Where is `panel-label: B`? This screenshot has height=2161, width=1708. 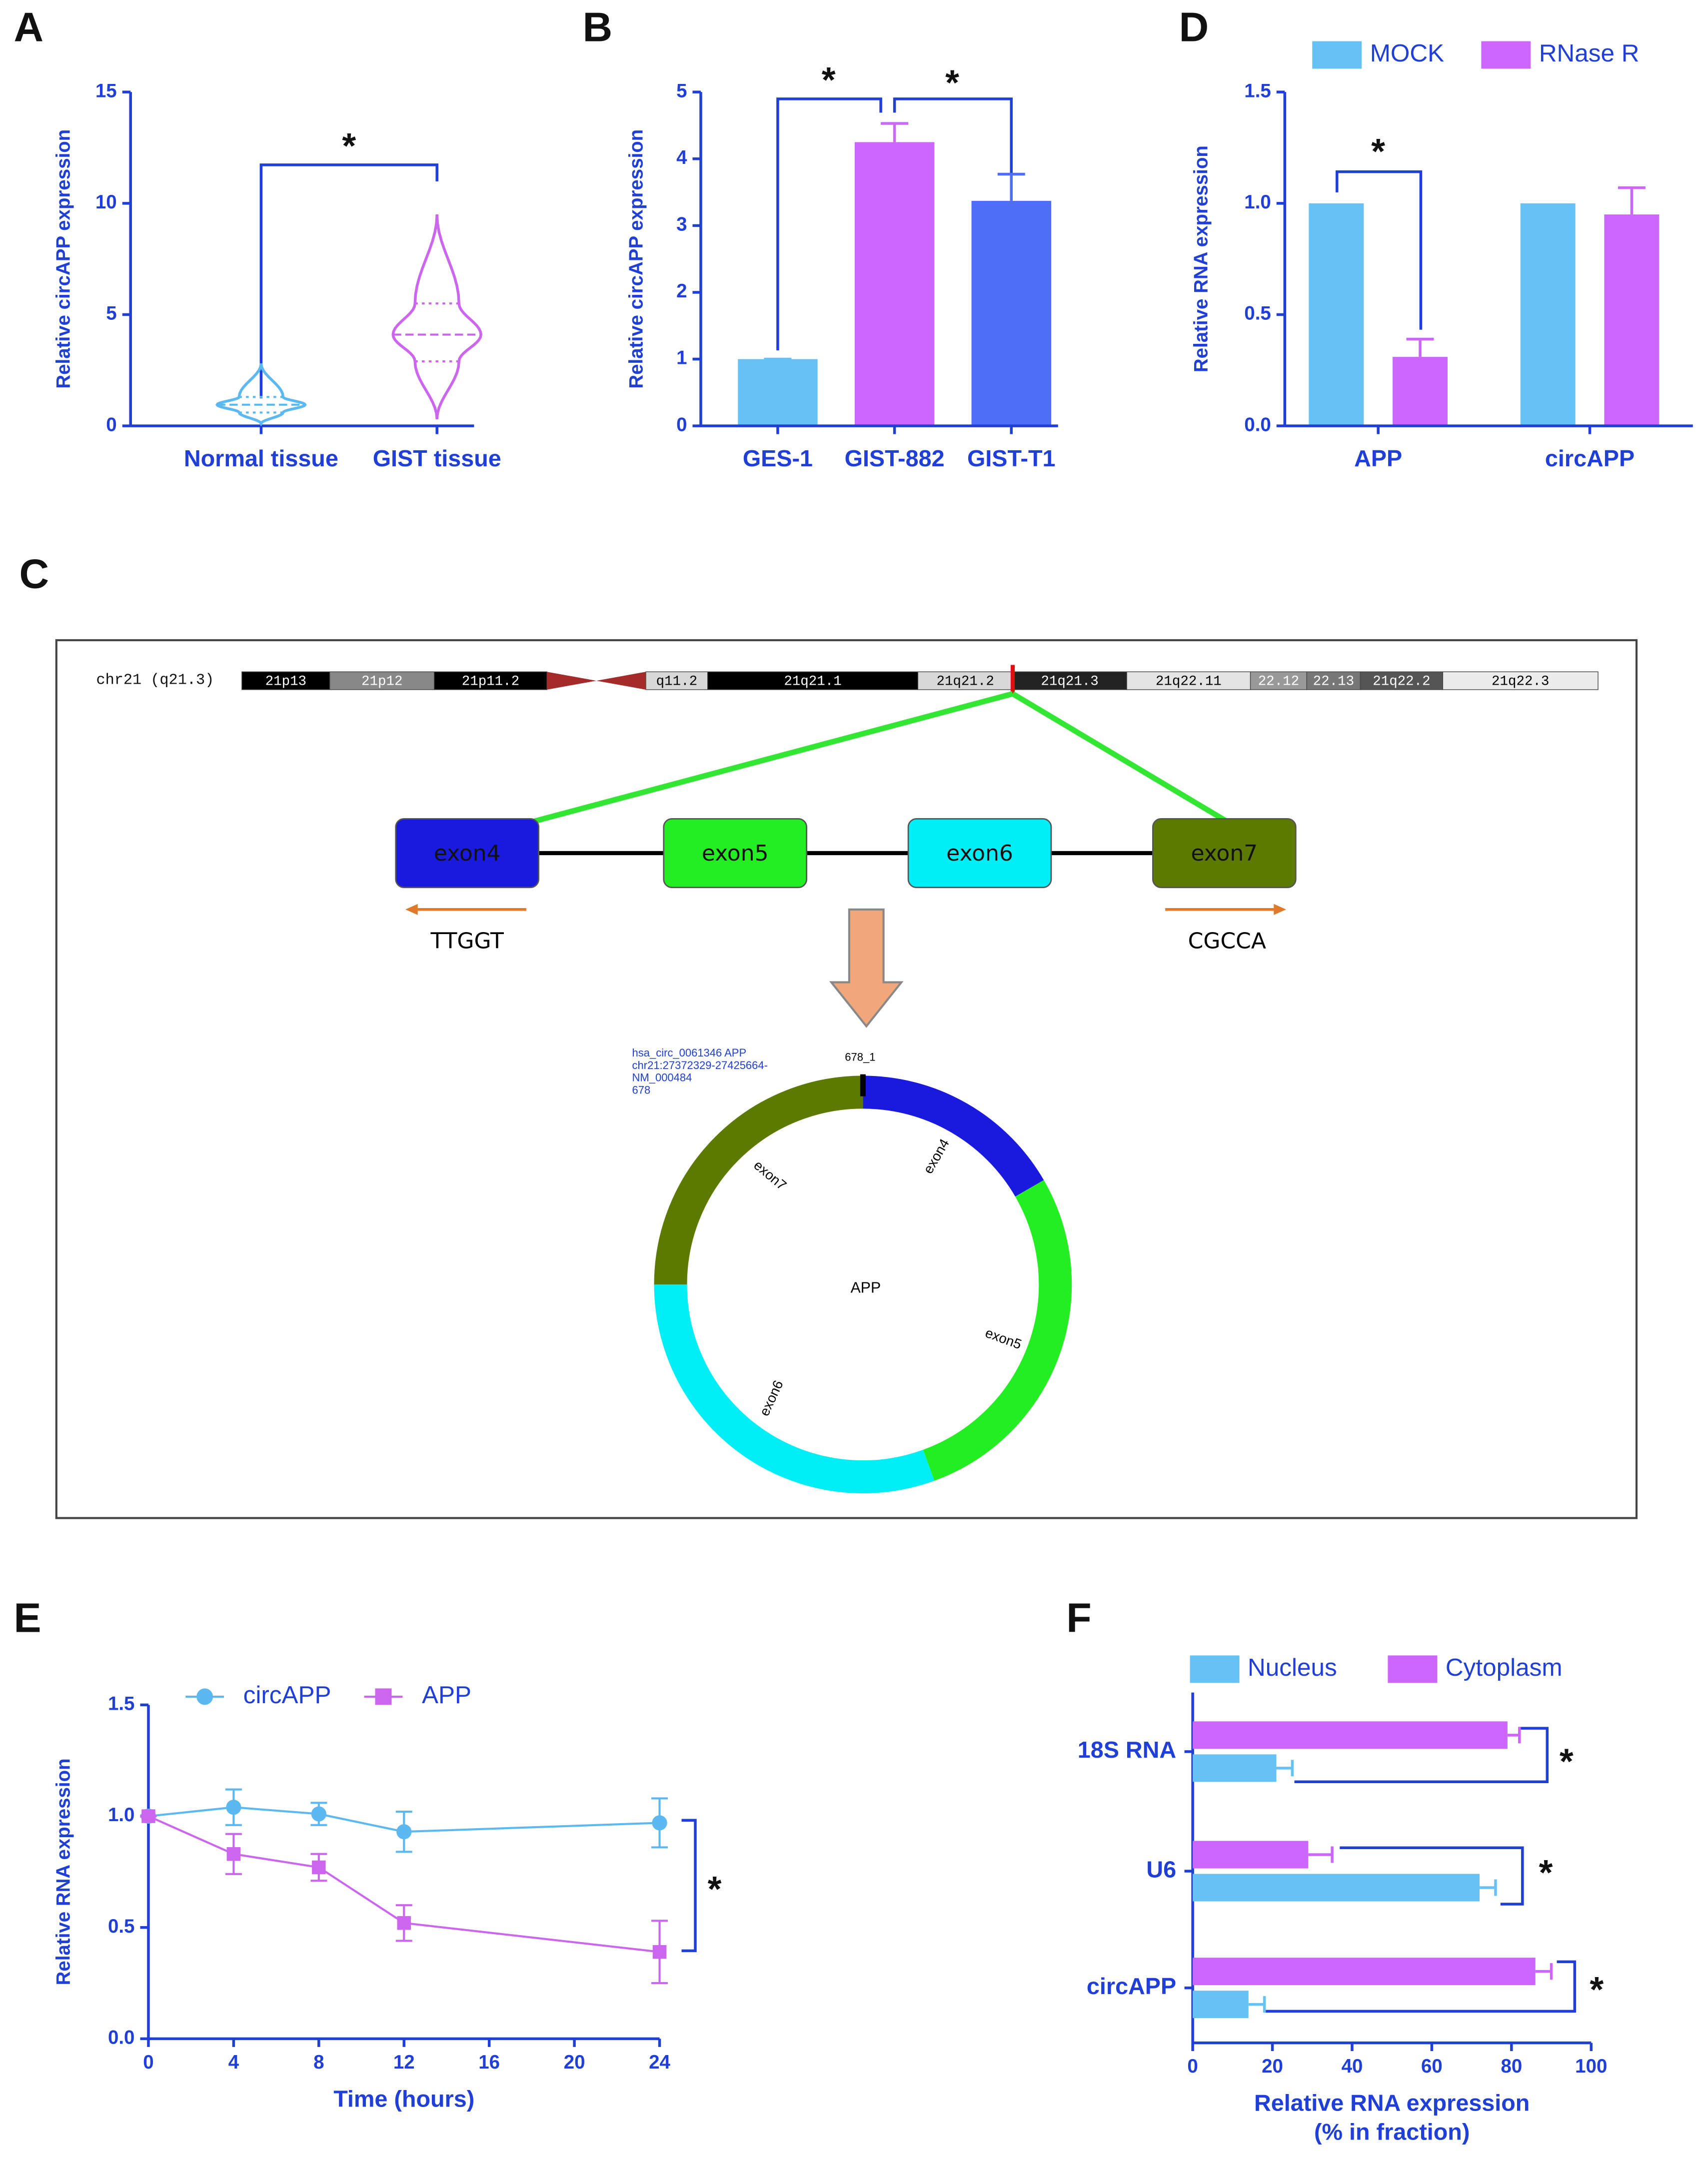 panel-label: B is located at coordinates (598, 27).